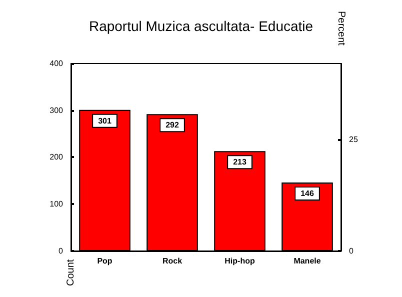 The height and width of the screenshot is (297, 402). I want to click on y2-tick-label: 25, so click(353, 139).